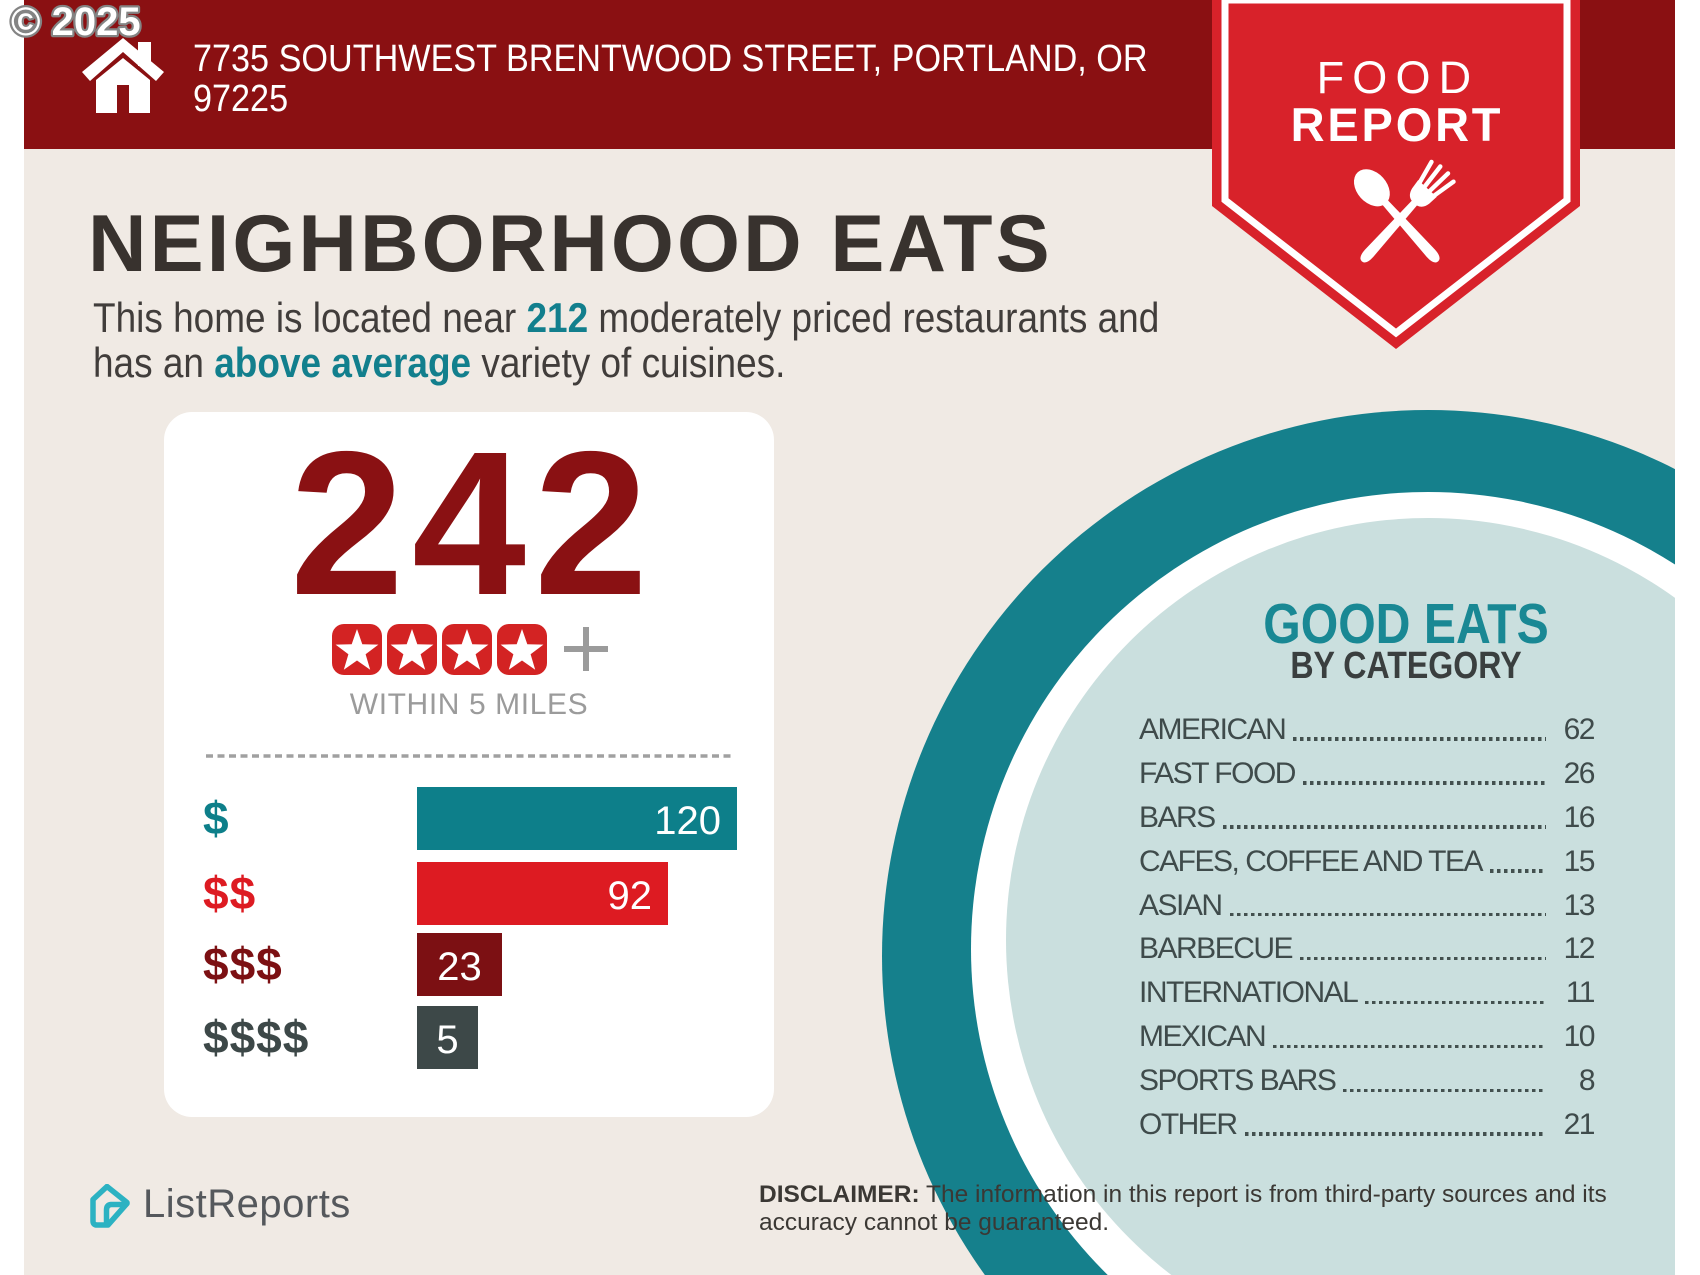 Image resolution: width=1700 pixels, height=1275 pixels. What do you see at coordinates (1398, 77) in the screenshot?
I see `svg-text: FOOD` at bounding box center [1398, 77].